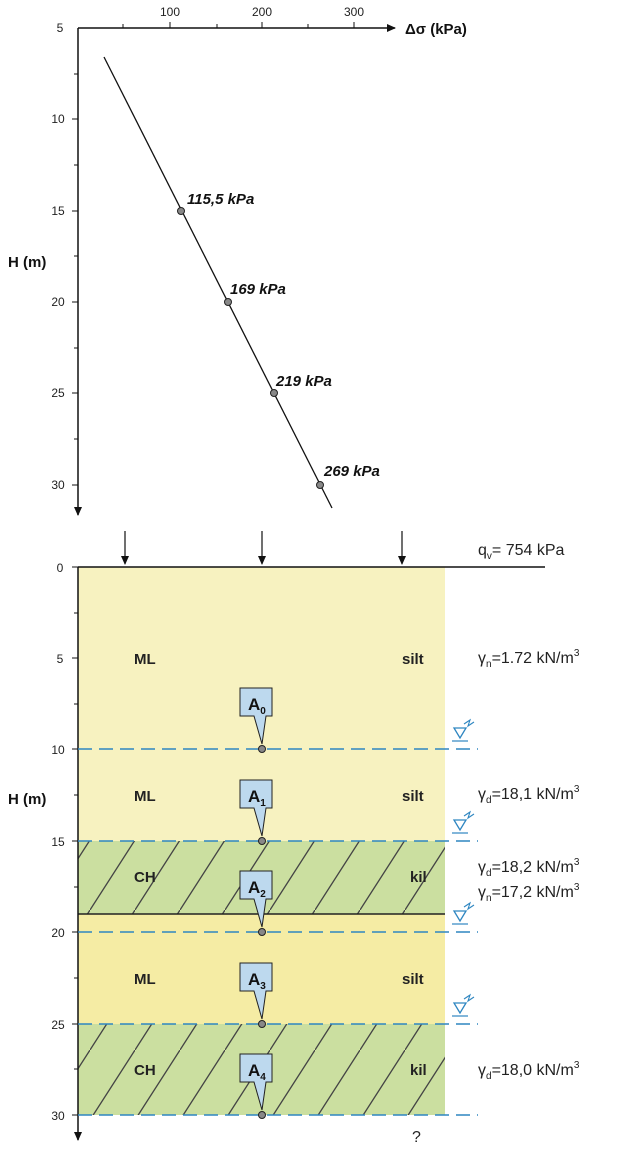 The height and width of the screenshot is (1150, 620). What do you see at coordinates (257, 706) in the screenshot?
I see `point-label: A0` at bounding box center [257, 706].